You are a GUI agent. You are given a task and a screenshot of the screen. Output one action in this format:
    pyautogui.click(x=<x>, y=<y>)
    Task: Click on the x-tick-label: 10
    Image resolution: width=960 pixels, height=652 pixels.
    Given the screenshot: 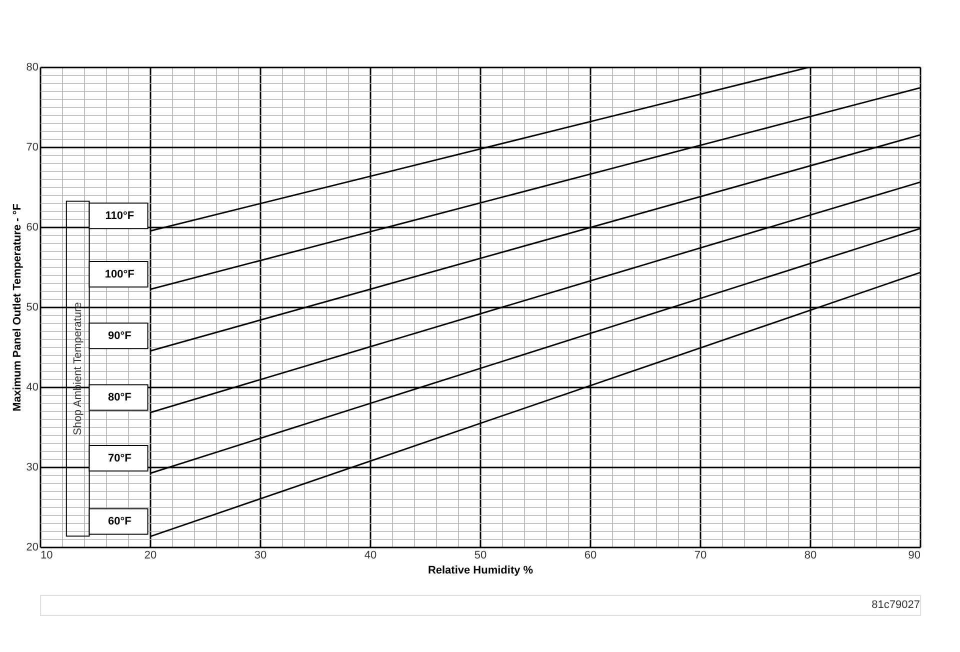 What is the action you would take?
    pyautogui.click(x=46, y=556)
    